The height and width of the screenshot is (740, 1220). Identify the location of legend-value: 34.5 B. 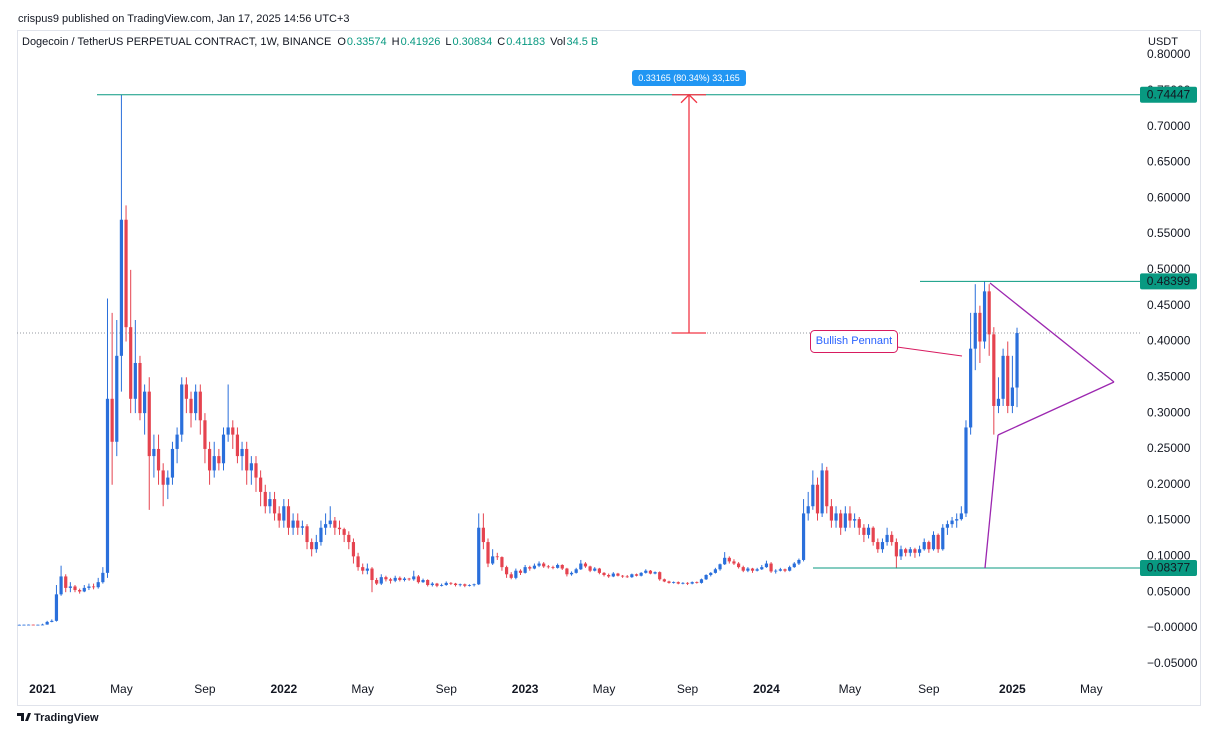
(582, 42).